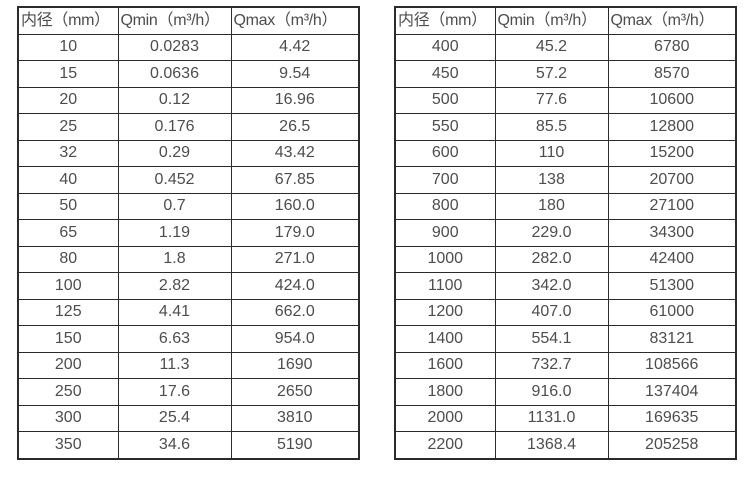 This screenshot has width=750, height=483. I want to click on table-cell: 61000, so click(672, 312).